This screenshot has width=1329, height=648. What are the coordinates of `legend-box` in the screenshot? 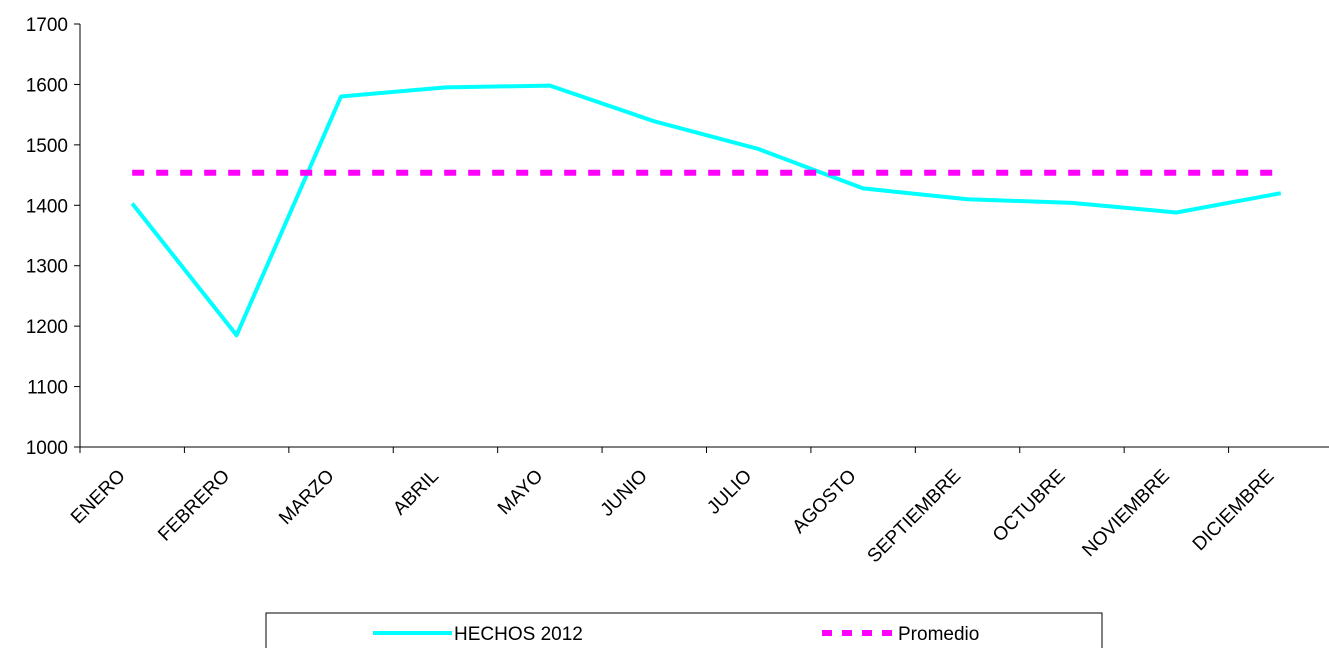 It's located at (684, 630).